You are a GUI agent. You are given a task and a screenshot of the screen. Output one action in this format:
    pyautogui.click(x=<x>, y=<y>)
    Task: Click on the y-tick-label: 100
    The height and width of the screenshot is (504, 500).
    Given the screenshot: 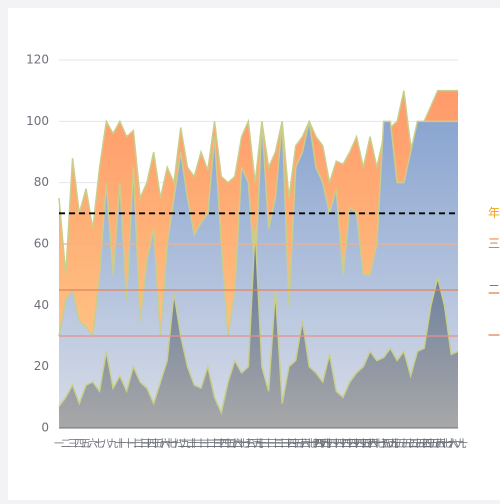 What is the action you would take?
    pyautogui.click(x=37, y=121)
    